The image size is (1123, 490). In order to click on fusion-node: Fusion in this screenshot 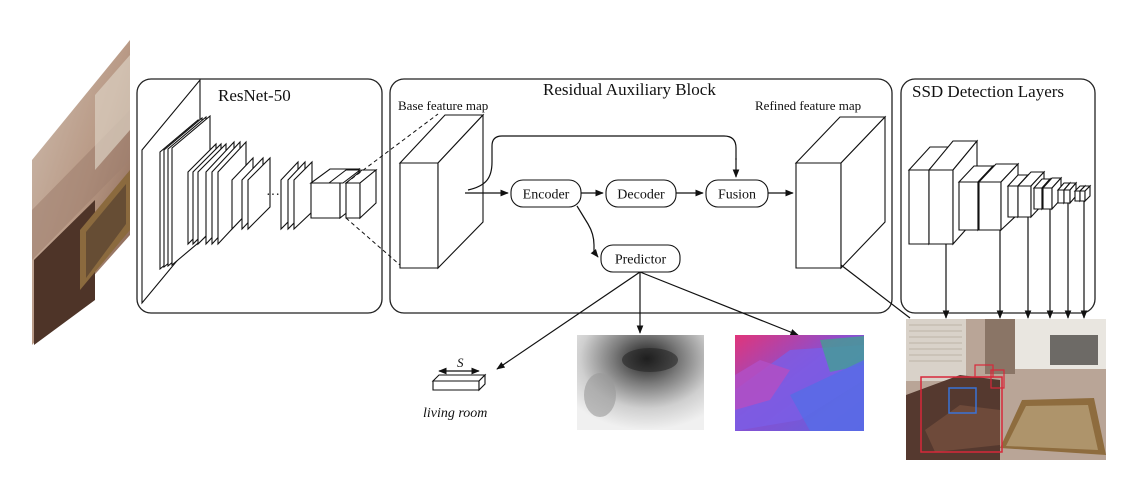, I will do `click(737, 193)`.